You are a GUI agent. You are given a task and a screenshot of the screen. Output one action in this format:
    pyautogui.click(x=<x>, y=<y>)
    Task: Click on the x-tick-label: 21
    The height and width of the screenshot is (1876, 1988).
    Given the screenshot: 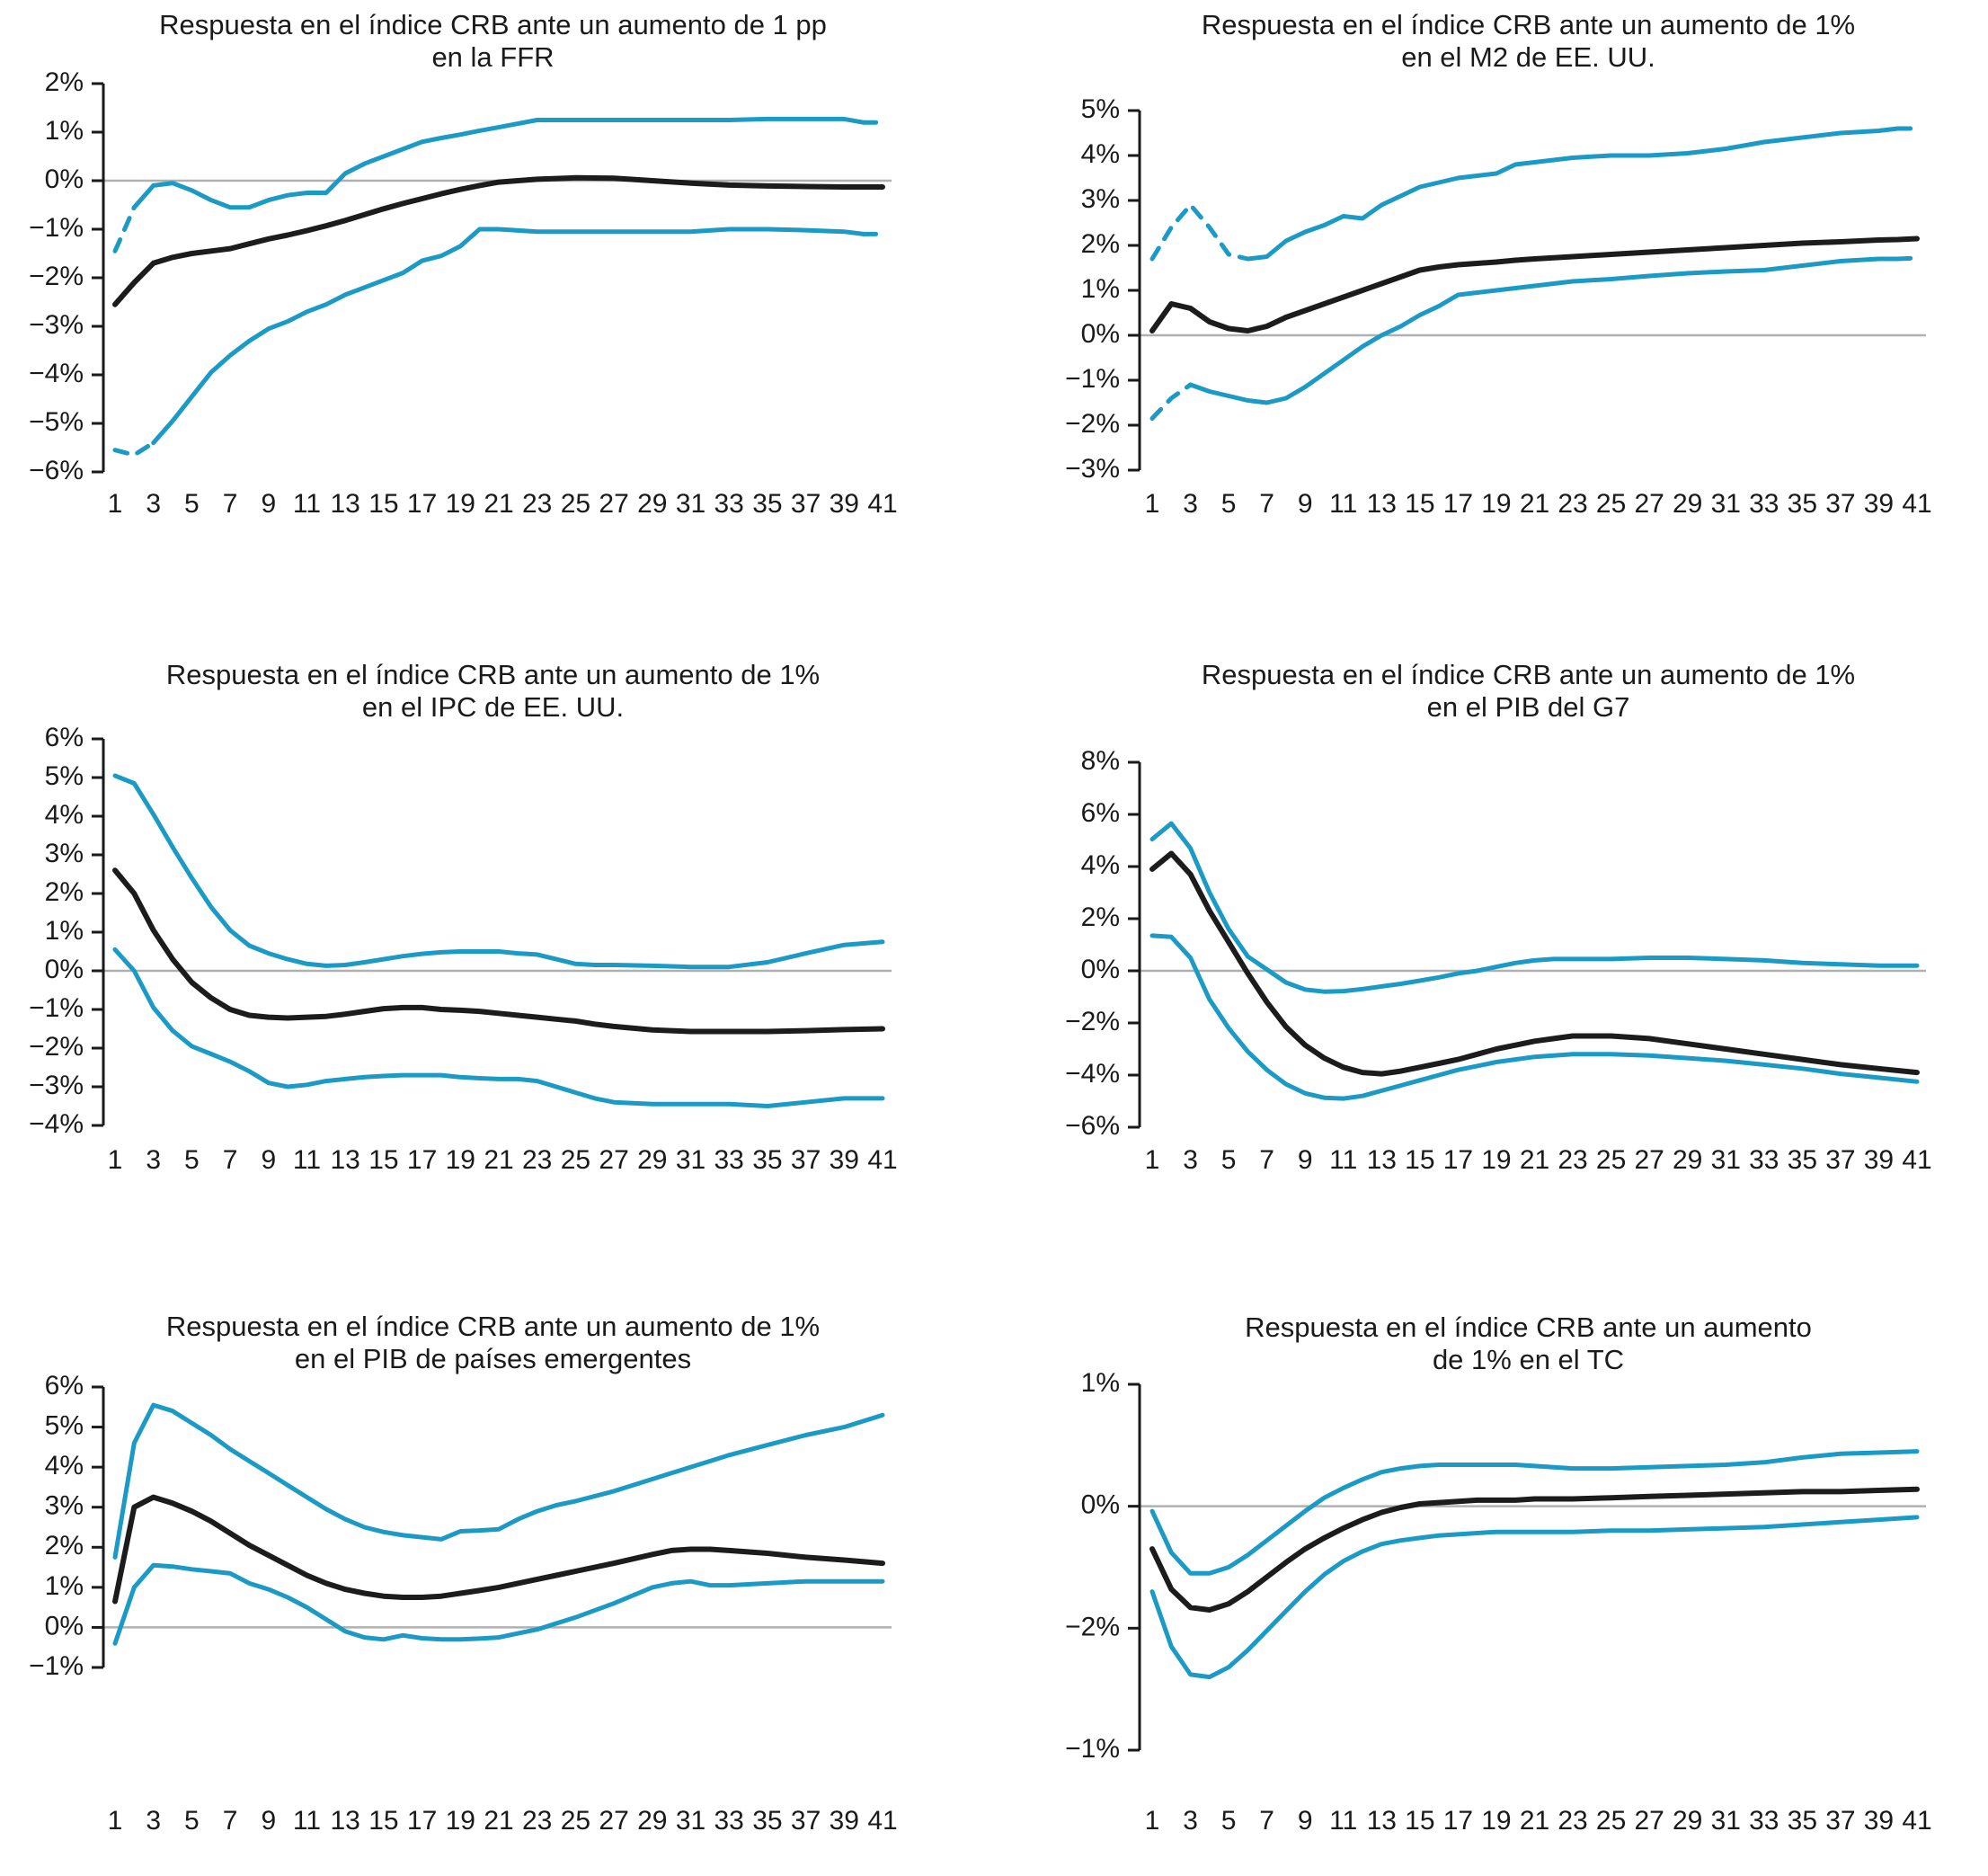 What is the action you would take?
    pyautogui.click(x=1535, y=1160)
    